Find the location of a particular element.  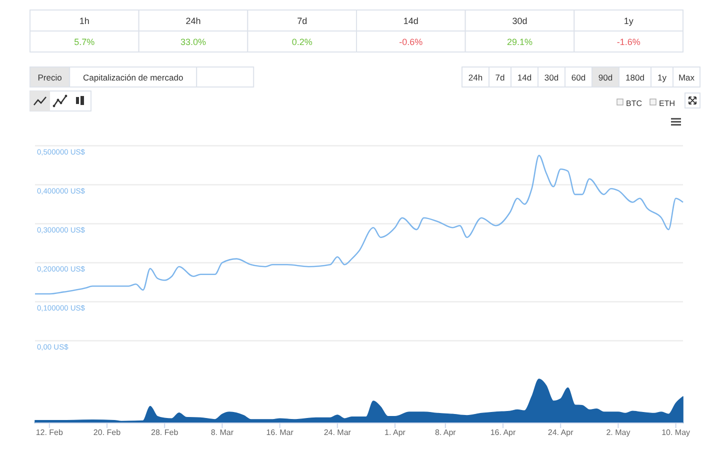

x-tick-label: 20. Feb is located at coordinates (107, 432).